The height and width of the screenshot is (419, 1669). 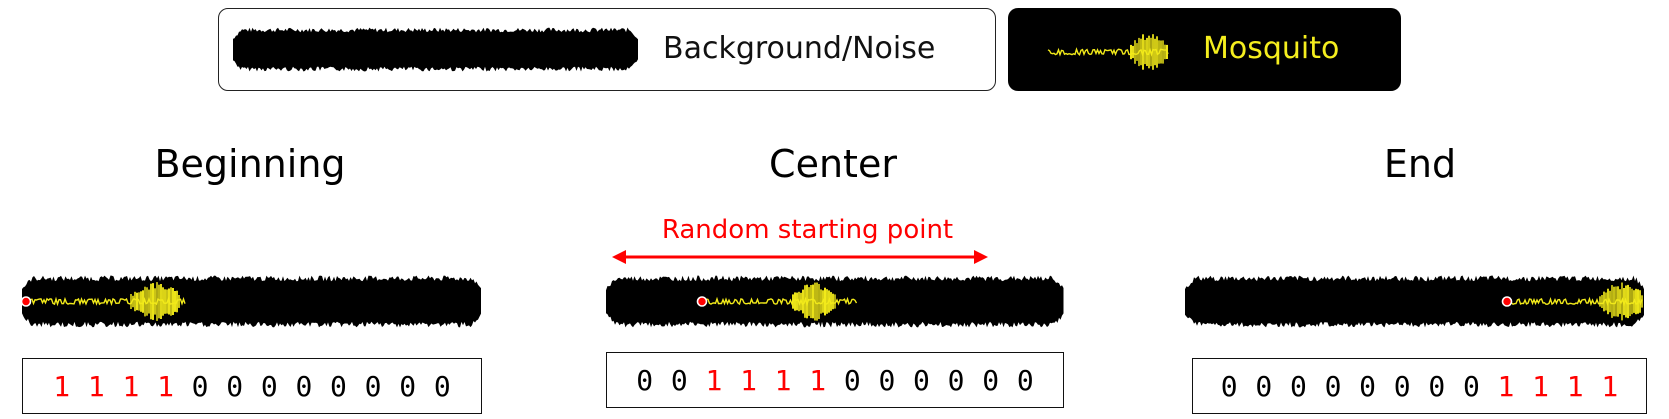 What do you see at coordinates (1271, 48) in the screenshot?
I see `legend-mosquito-label: Mosquito` at bounding box center [1271, 48].